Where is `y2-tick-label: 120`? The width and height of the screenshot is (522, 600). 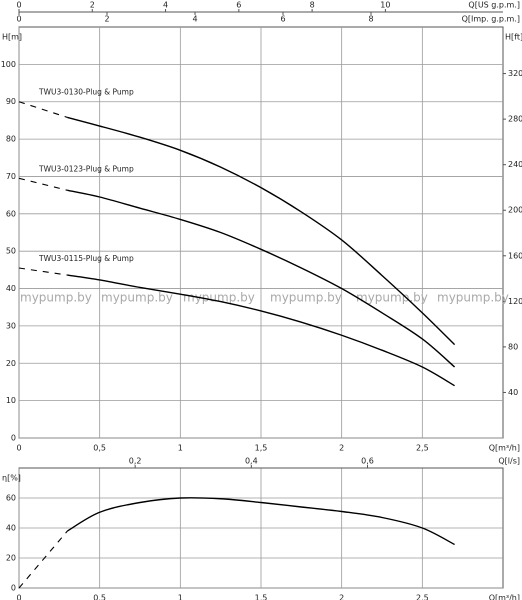
y2-tick-label: 120 is located at coordinates (515, 301).